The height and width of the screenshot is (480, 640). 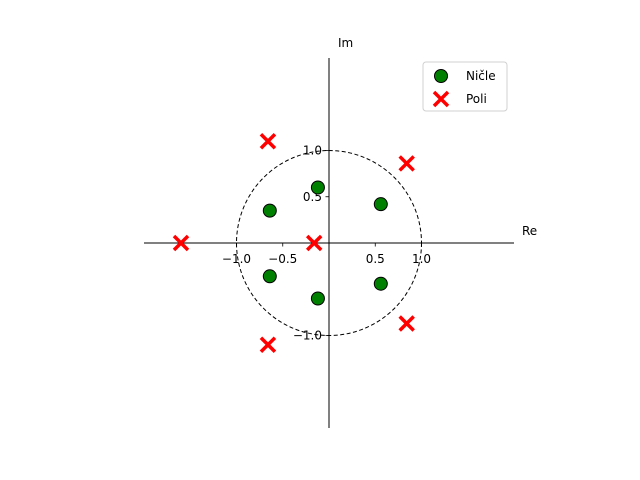 What do you see at coordinates (345, 43) in the screenshot?
I see `y-axis-label: Im` at bounding box center [345, 43].